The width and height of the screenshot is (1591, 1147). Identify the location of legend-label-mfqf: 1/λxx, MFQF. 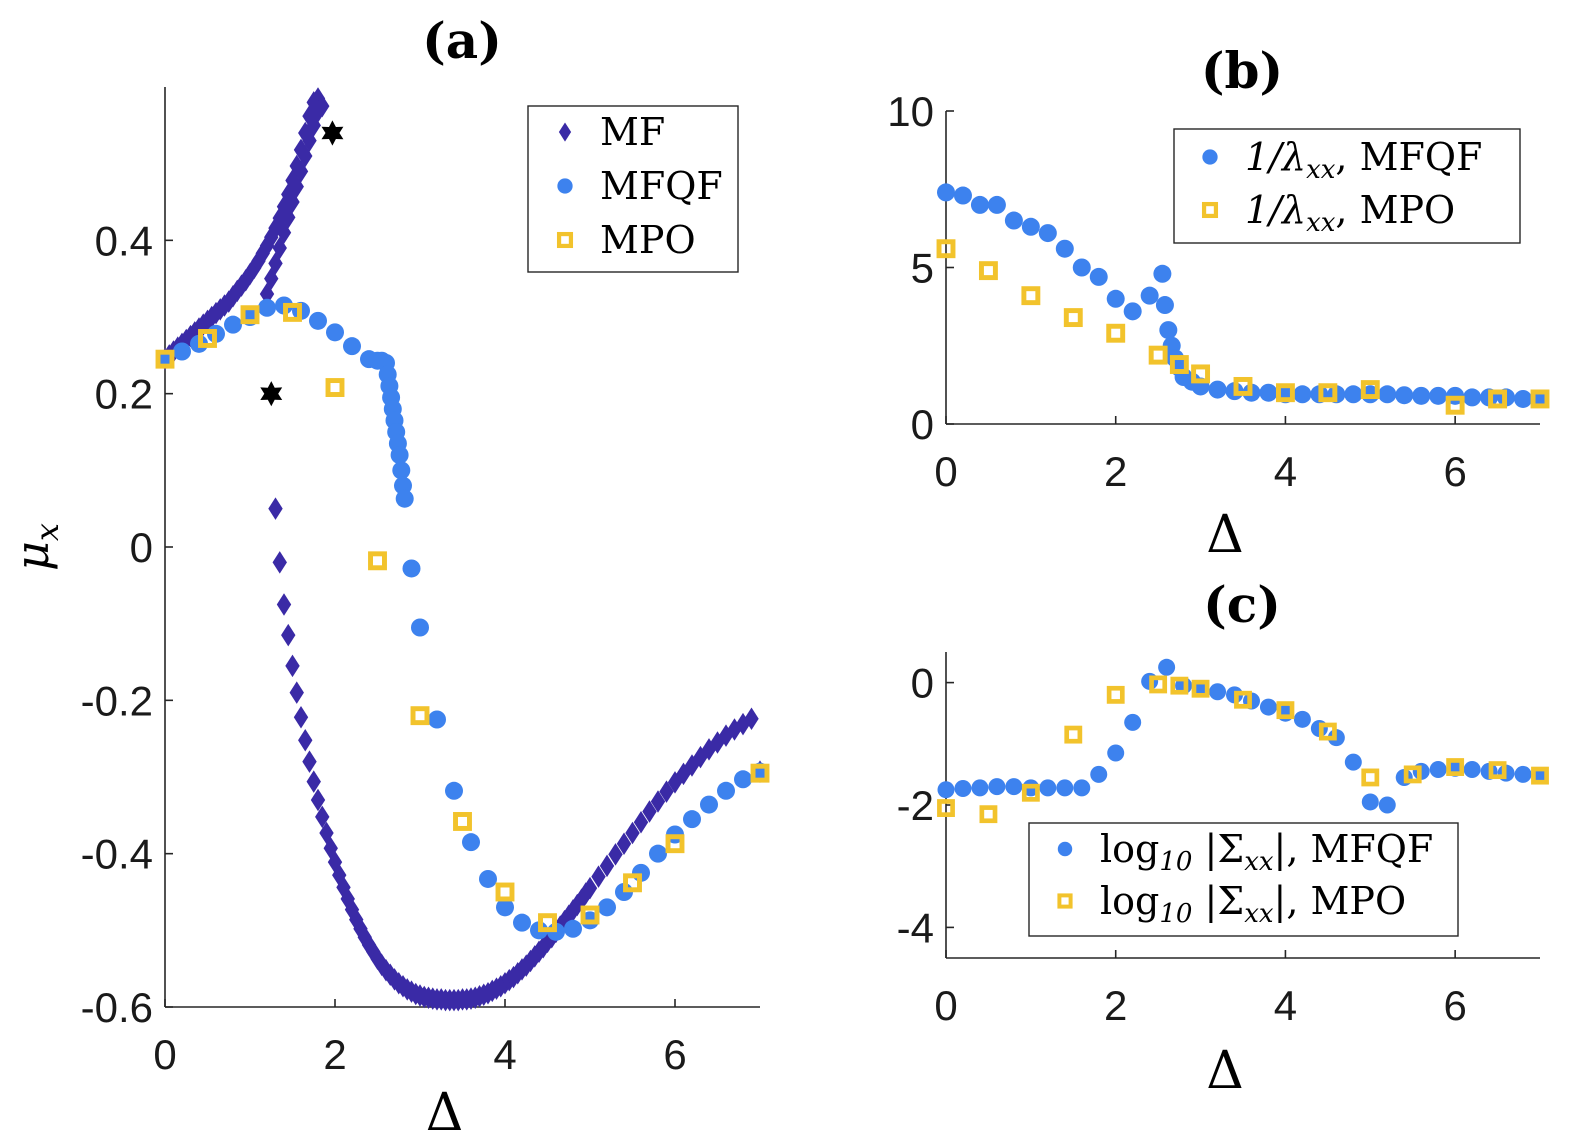
(1363, 160).